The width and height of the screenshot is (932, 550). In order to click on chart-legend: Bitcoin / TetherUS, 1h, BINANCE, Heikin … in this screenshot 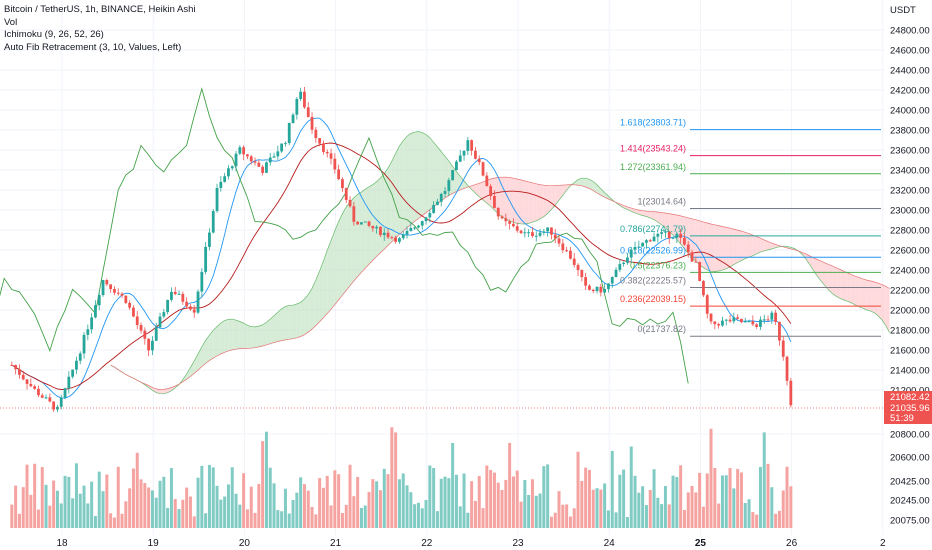, I will do `click(100, 29)`.